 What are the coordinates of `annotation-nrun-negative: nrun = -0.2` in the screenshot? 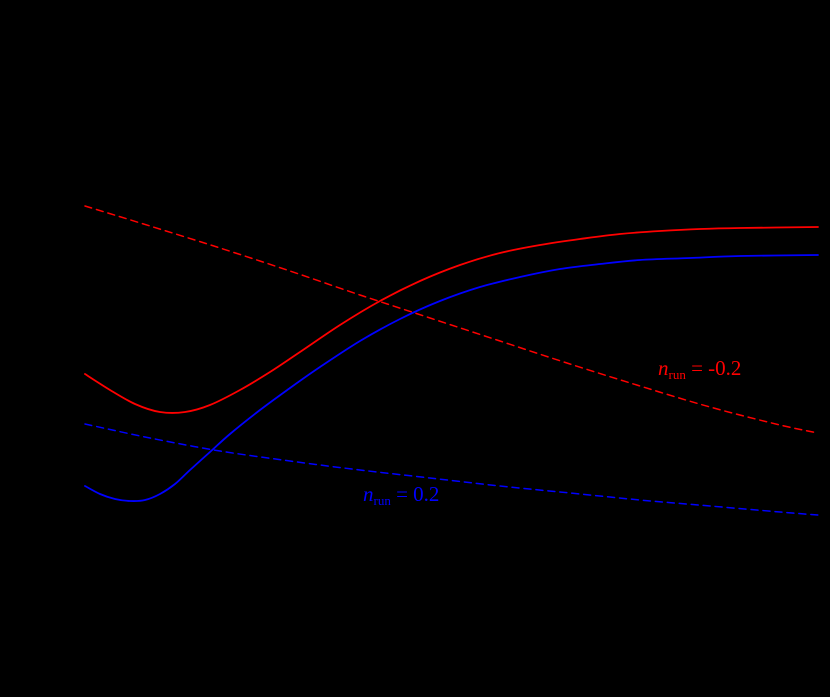 It's located at (700, 369).